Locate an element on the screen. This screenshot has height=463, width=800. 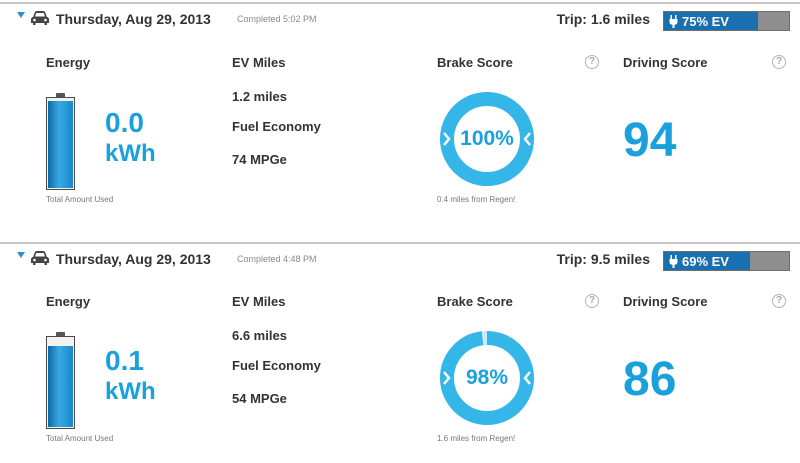
brake-score-gauge: 100% is located at coordinates (487, 139).